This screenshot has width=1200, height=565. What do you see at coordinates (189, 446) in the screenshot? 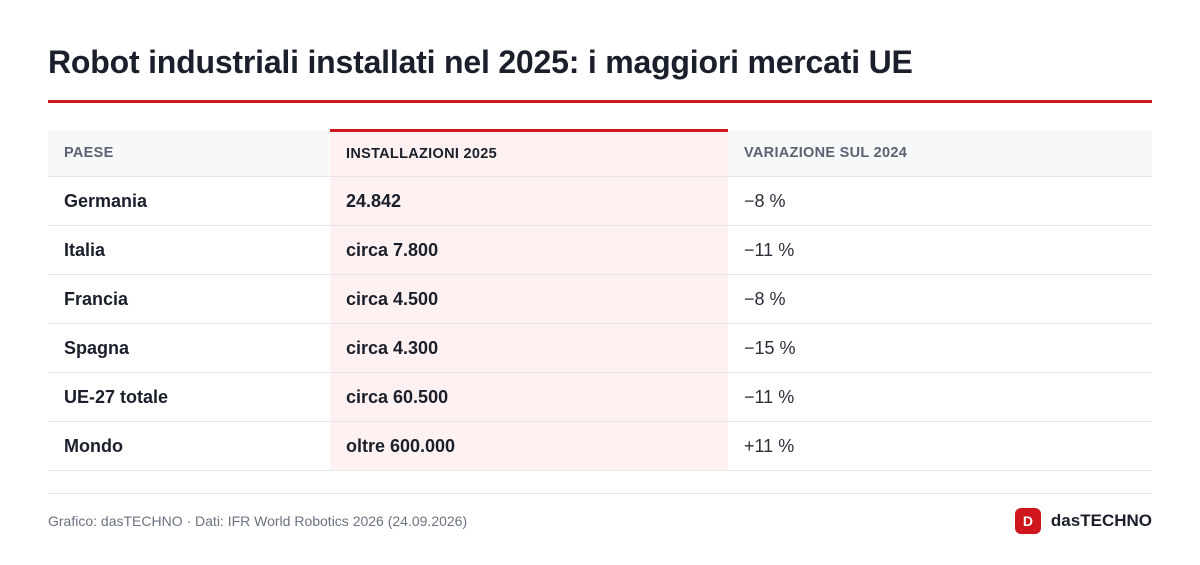
I see `cell-country: Mondo` at bounding box center [189, 446].